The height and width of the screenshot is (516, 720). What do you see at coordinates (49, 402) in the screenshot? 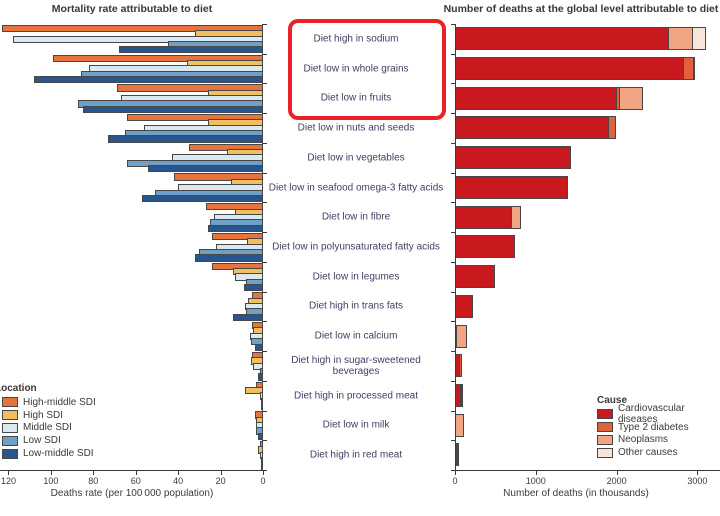
I see `legend-item: High-middle SDI` at bounding box center [49, 402].